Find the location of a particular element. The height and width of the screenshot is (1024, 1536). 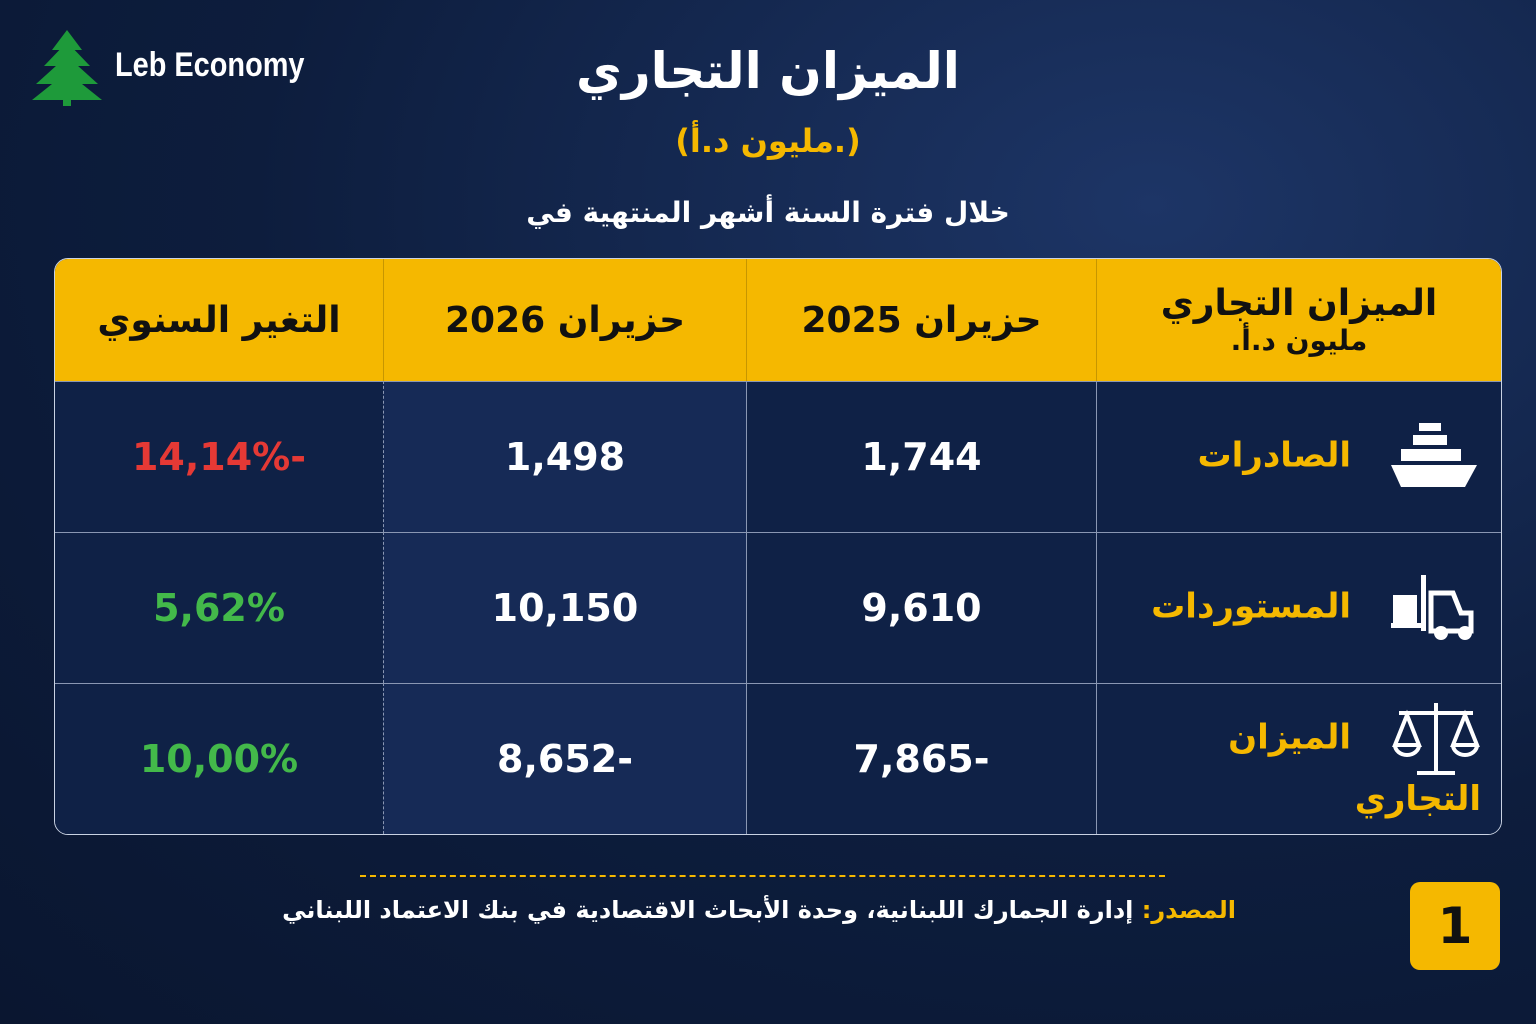

title: الميزان التجاري is located at coordinates (768, 71).